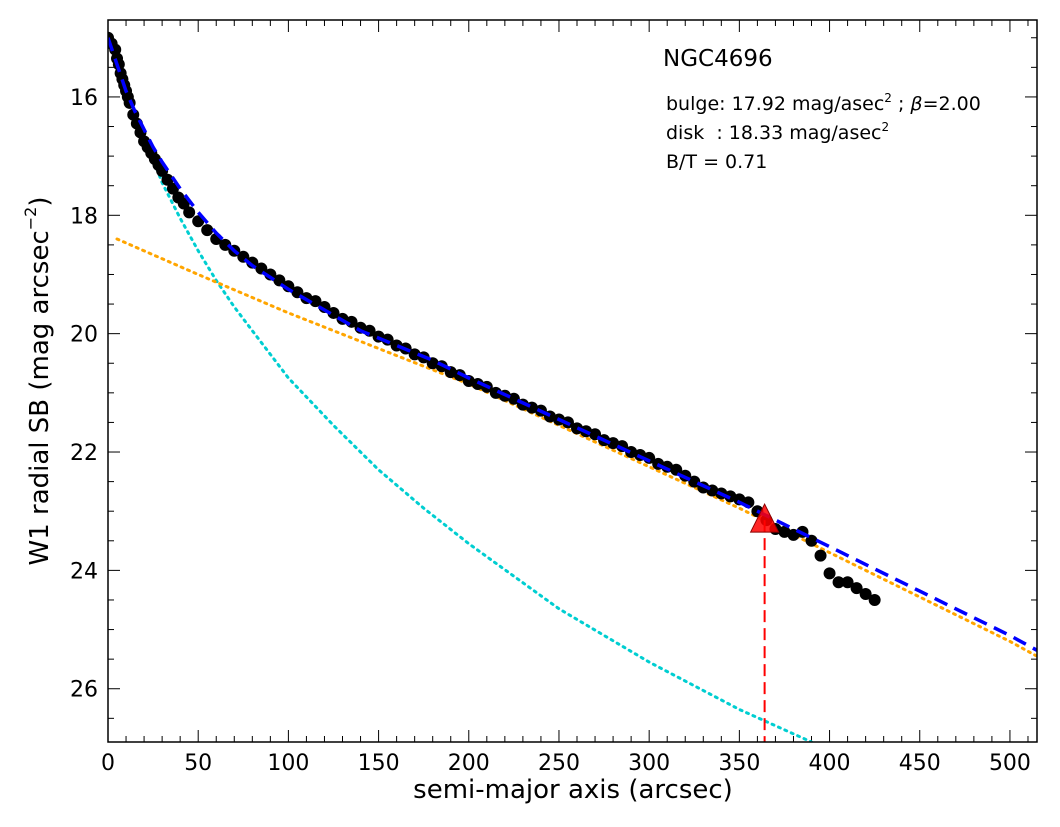 The width and height of the screenshot is (1060, 827). I want to click on y-axis-title-close: ), so click(40, 202).